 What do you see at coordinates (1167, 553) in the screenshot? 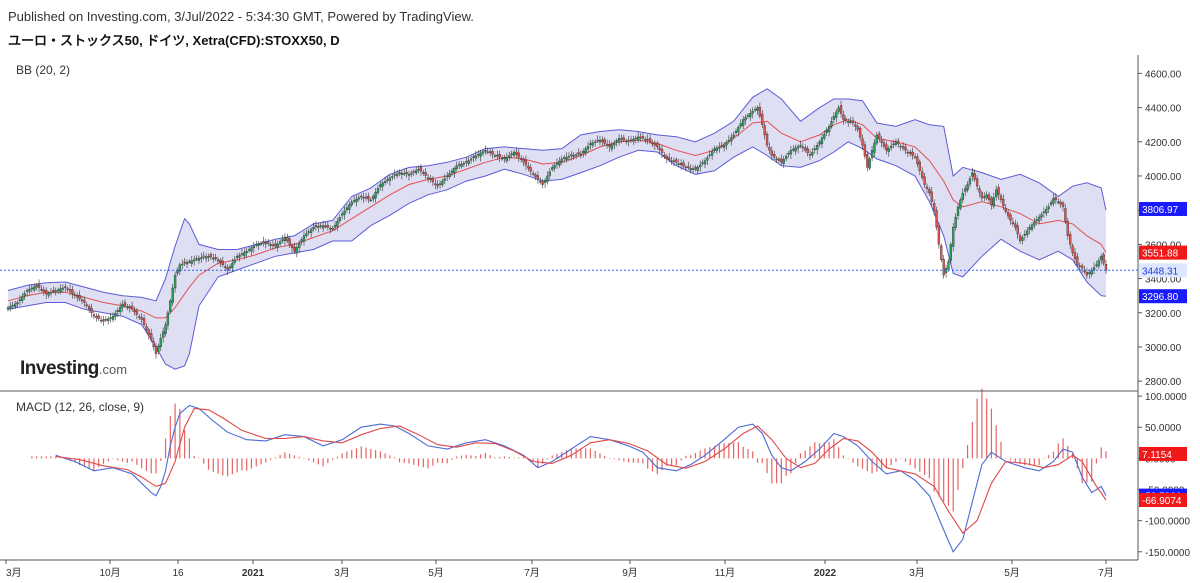
I see `macd-y-tick-label: -150.0000` at bounding box center [1167, 553].